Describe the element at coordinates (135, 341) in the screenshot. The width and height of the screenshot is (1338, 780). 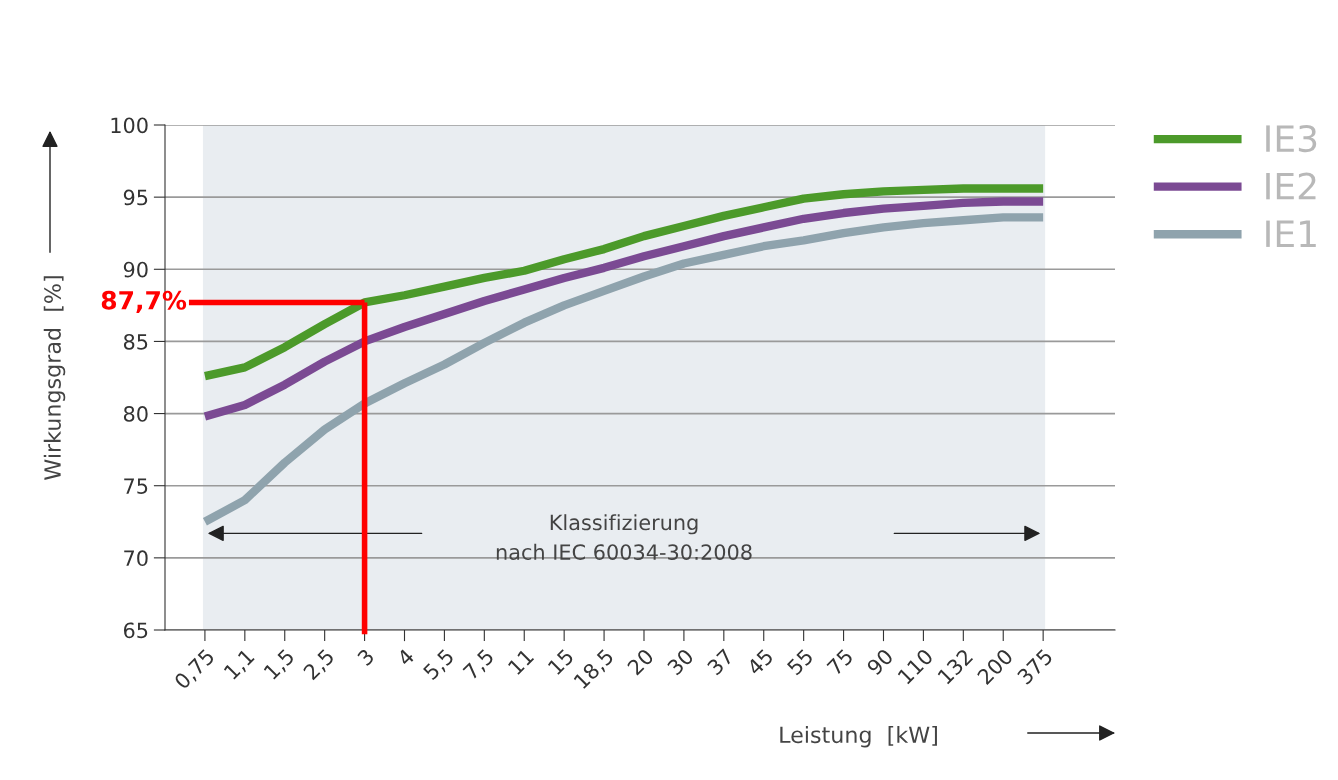
I see `y-tick-label: 85` at that location.